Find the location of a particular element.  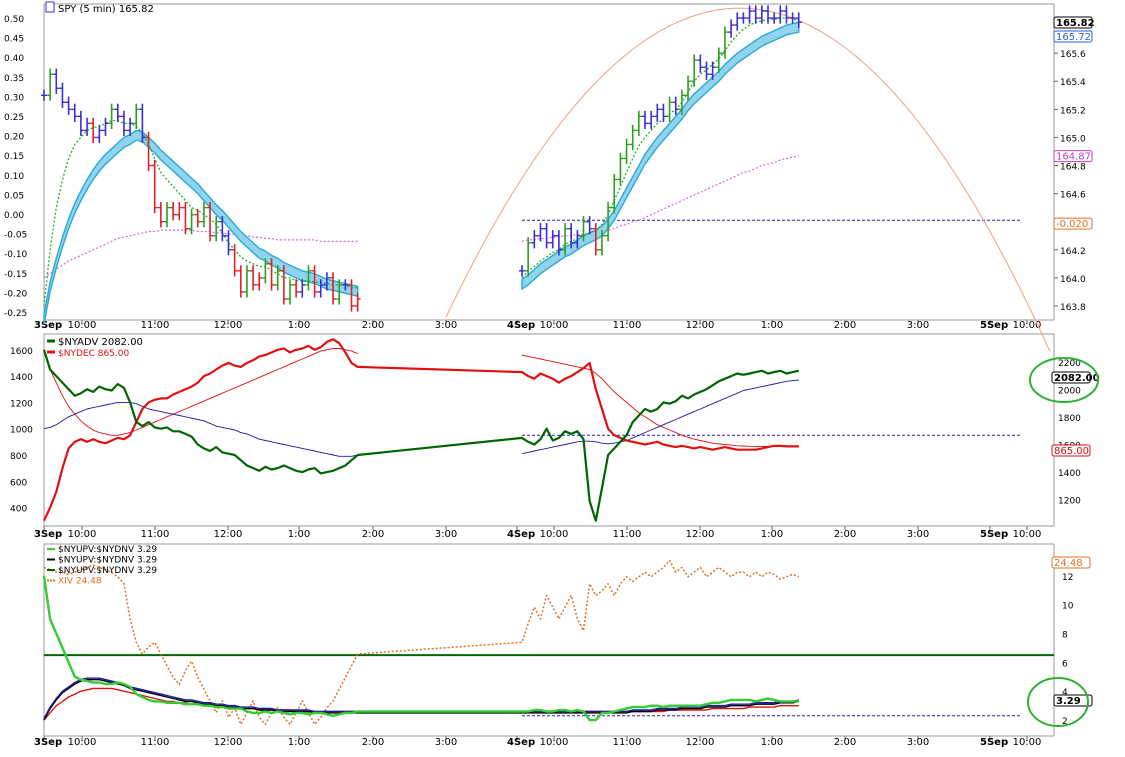

nyadv-badge-label: 2082.00 is located at coordinates (1077, 378).